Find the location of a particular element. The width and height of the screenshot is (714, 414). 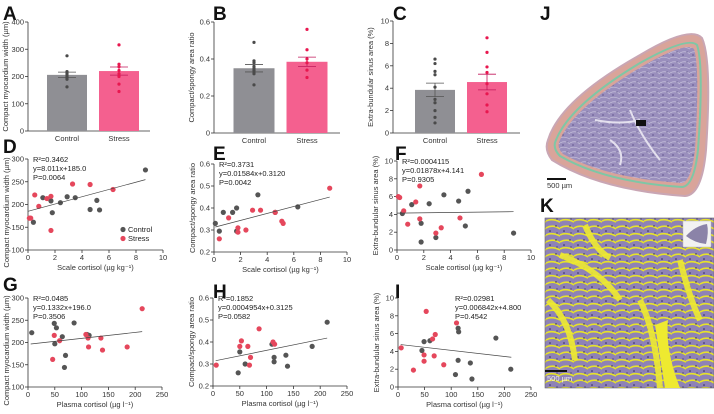

y-tick-label: 0 is located at coordinates (208, 133).